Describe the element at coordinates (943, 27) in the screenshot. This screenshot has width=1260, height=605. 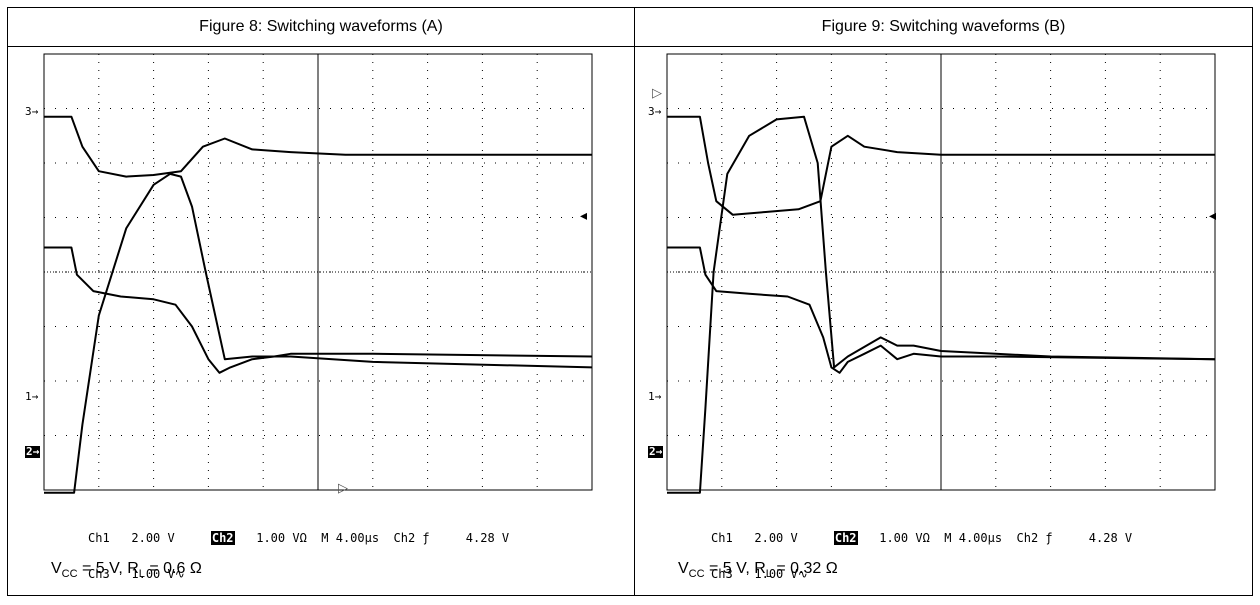
I see `panel-title: Figure 9: Switching waveforms (B)` at that location.